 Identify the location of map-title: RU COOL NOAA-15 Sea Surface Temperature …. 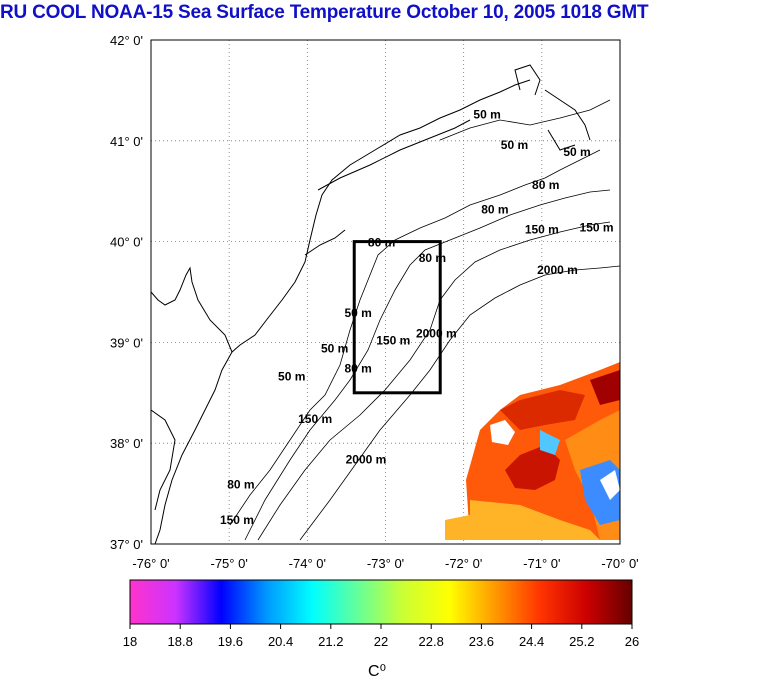
(324, 12).